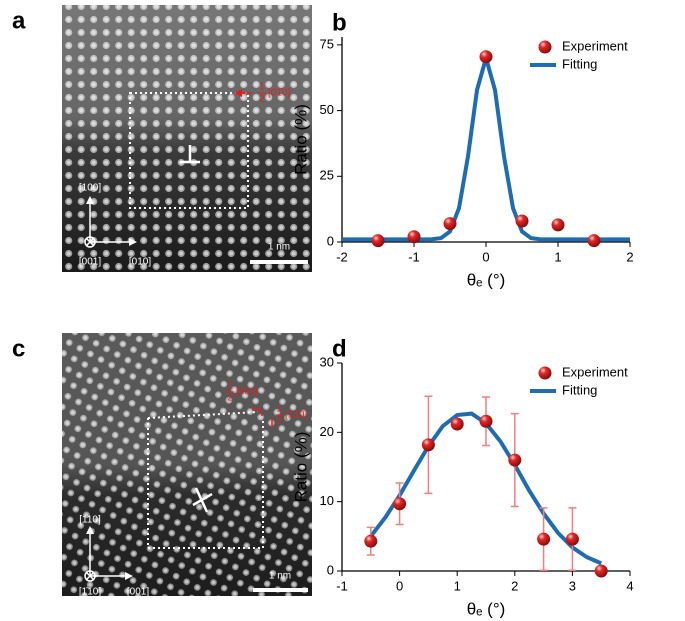 The width and height of the screenshot is (685, 621). Describe the element at coordinates (90, 188) in the screenshot. I see `direction: [100]` at that location.